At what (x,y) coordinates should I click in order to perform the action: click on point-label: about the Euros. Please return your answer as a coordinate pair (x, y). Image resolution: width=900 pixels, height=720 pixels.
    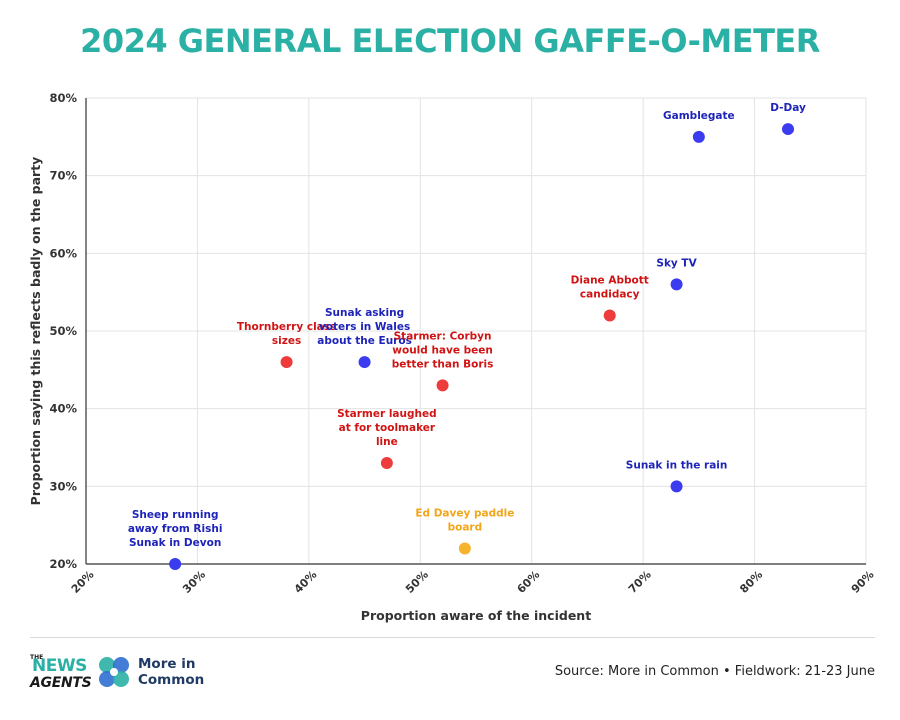
    Looking at the image, I should click on (364, 341).